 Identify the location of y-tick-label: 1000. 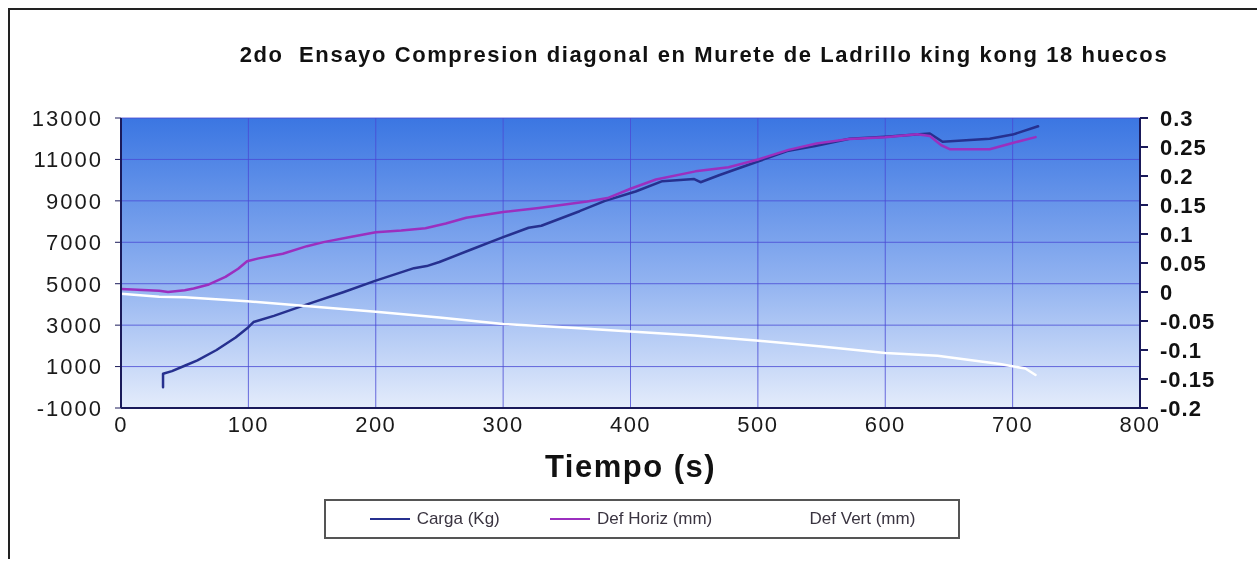
(74, 367).